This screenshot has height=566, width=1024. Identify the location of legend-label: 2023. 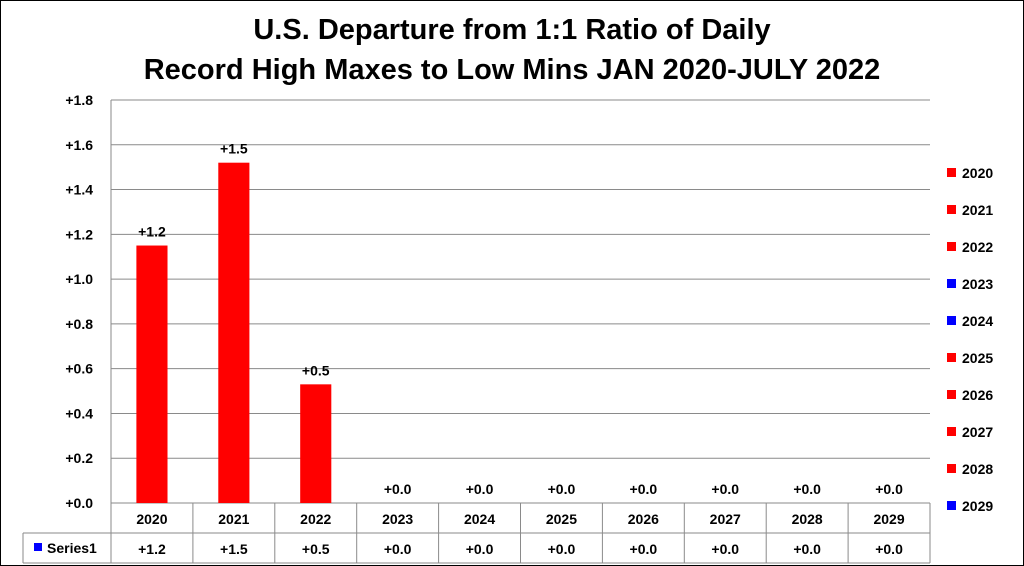
(977, 284).